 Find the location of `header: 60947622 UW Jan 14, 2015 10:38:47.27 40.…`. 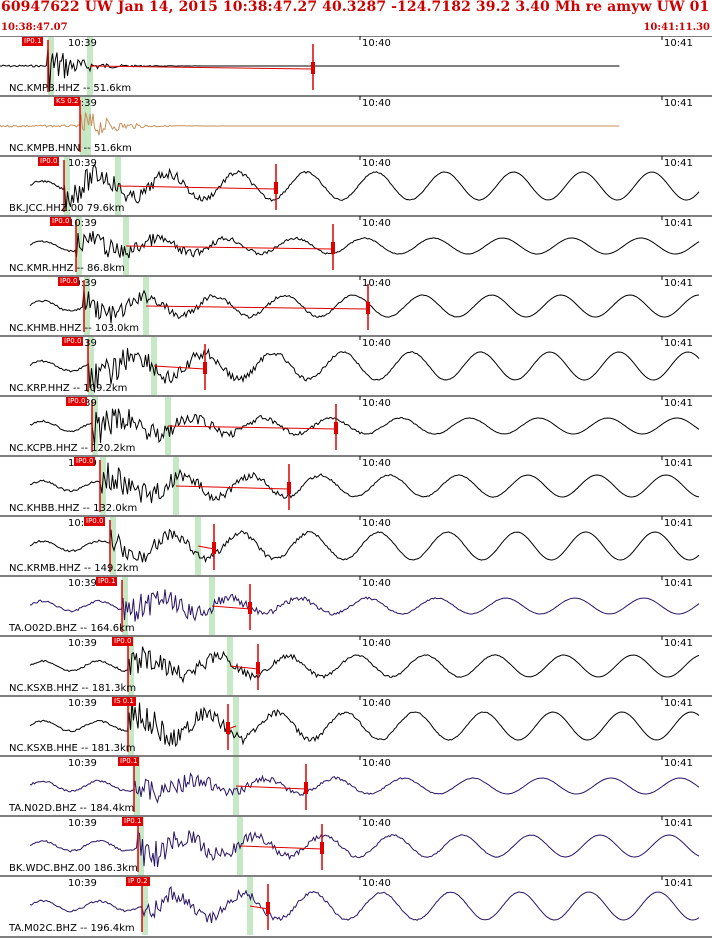

header: 60947622 UW Jan 14, 2015 10:38:47.27 40.… is located at coordinates (356, 18).